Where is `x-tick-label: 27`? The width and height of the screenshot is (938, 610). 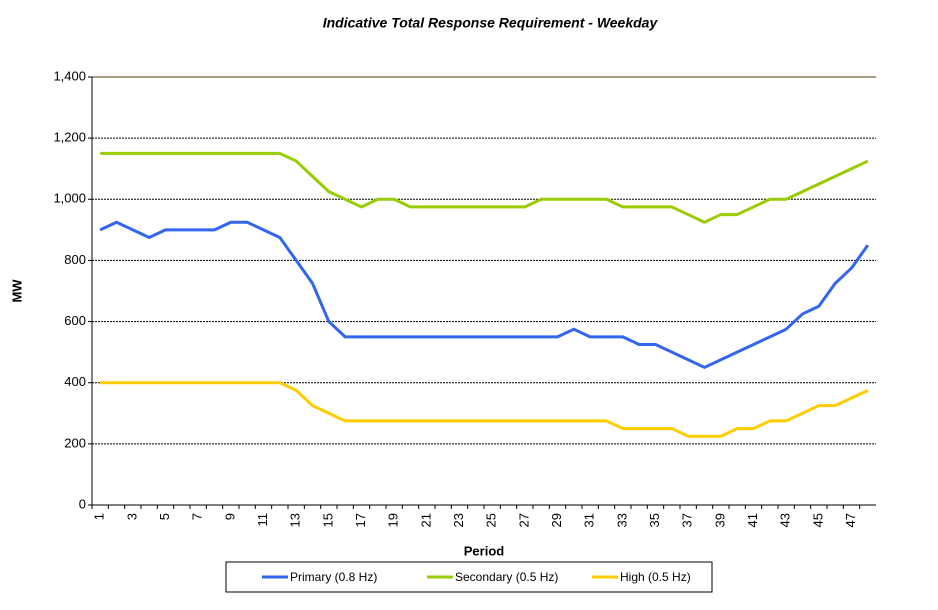
x-tick-label: 27 is located at coordinates (523, 520).